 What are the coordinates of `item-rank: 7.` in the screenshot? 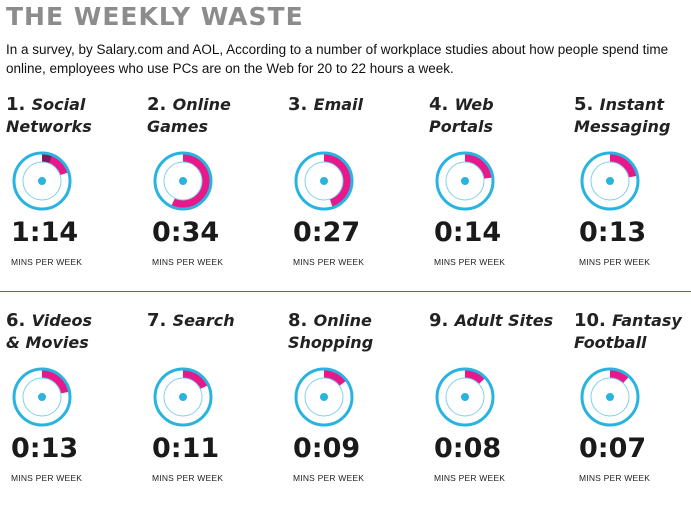 It's located at (160, 320).